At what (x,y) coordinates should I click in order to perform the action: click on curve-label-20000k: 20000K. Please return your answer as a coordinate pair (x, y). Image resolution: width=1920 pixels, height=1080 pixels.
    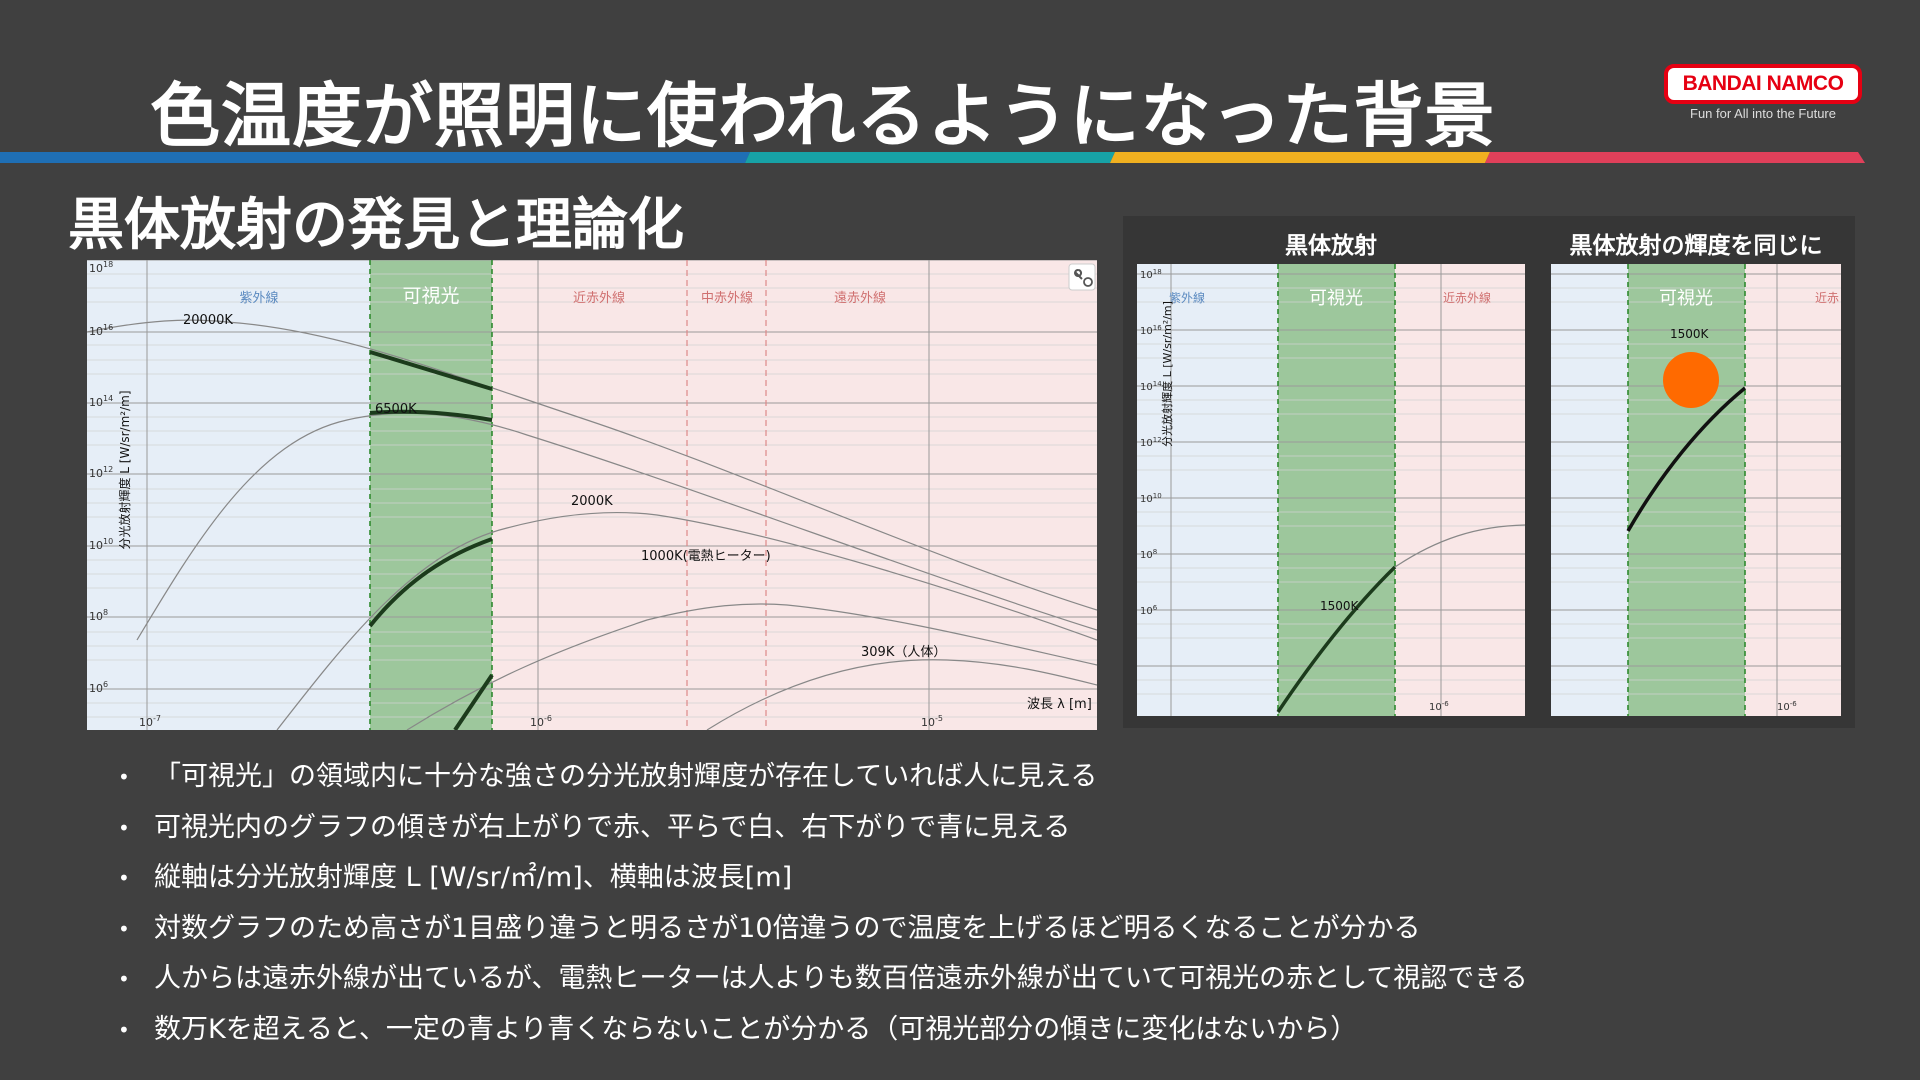
    Looking at the image, I should click on (208, 320).